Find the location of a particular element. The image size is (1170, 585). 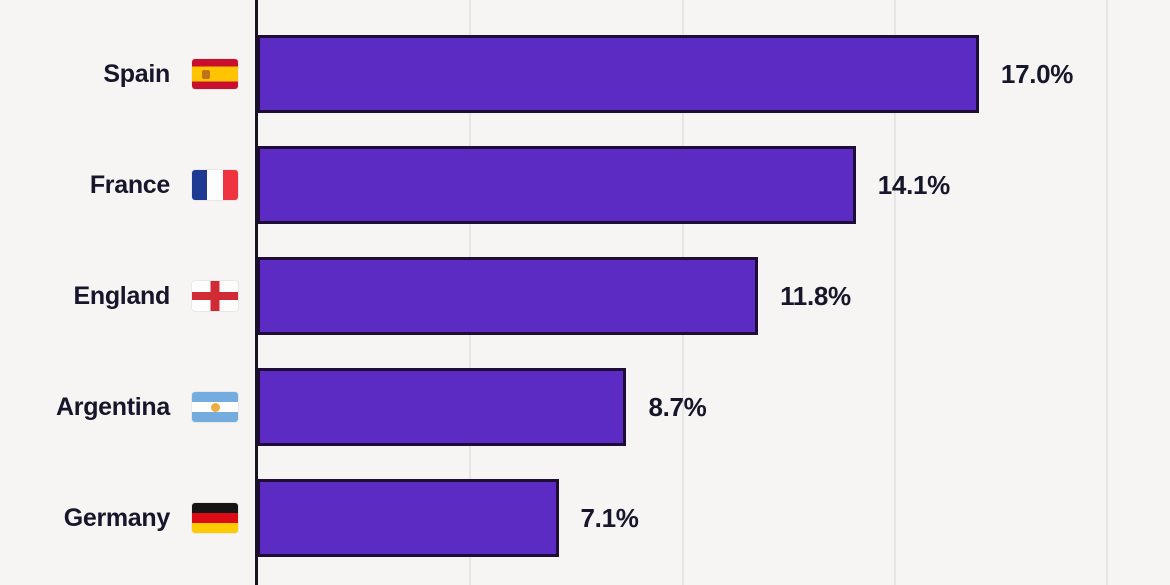

england-flag-icon is located at coordinates (215, 296).